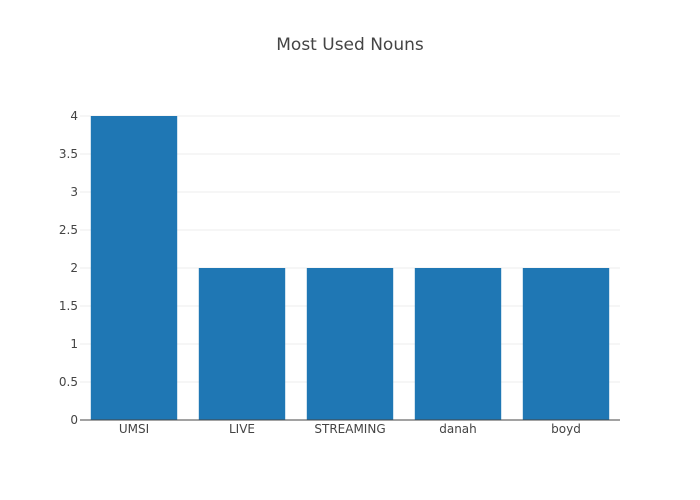 The image size is (700, 500). What do you see at coordinates (74, 420) in the screenshot?
I see `y-tick-label: 0` at bounding box center [74, 420].